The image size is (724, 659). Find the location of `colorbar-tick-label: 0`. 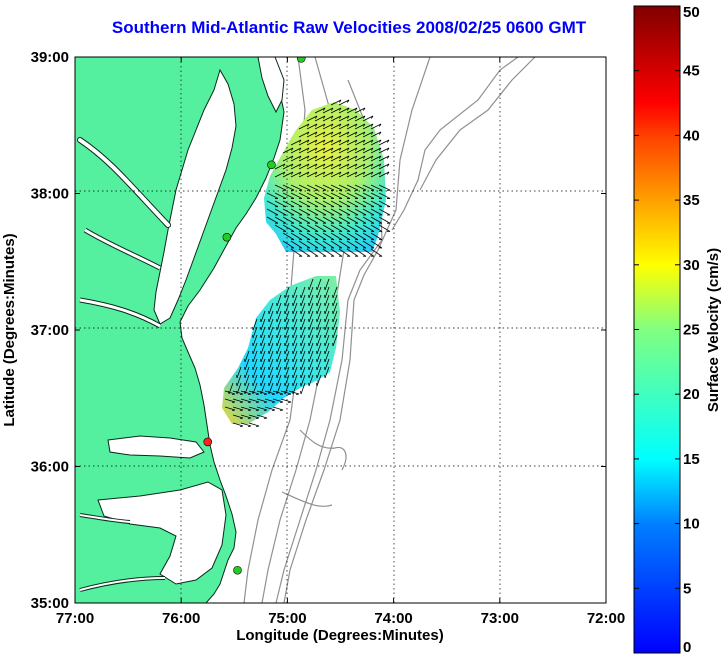

colorbar-tick-label: 0 is located at coordinates (687, 647).